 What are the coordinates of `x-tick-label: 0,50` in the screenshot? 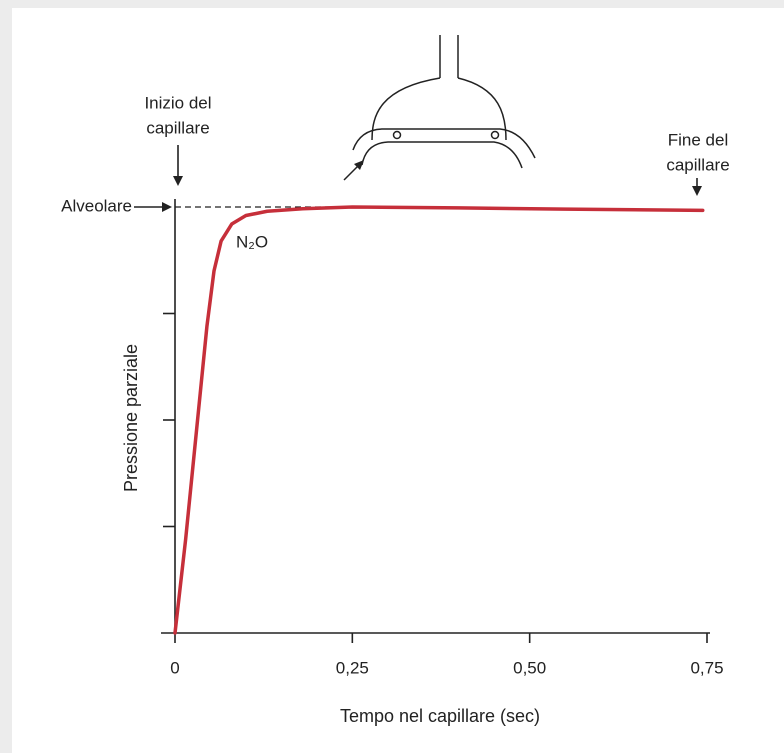 It's located at (529, 667).